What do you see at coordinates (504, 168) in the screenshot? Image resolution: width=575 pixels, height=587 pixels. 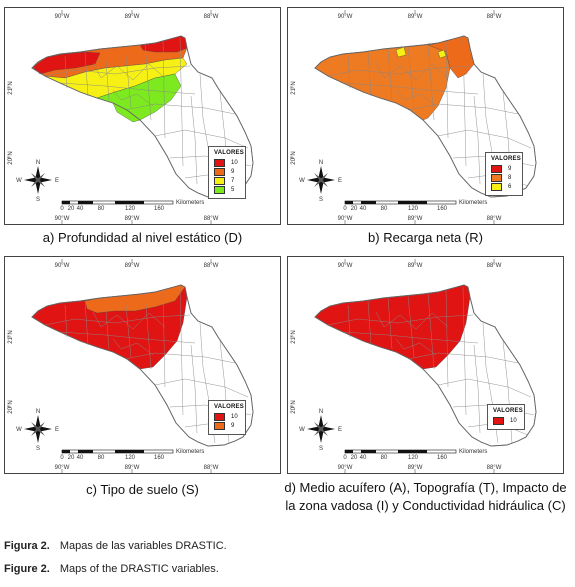 I see `legend-b-item-9: 9` at bounding box center [504, 168].